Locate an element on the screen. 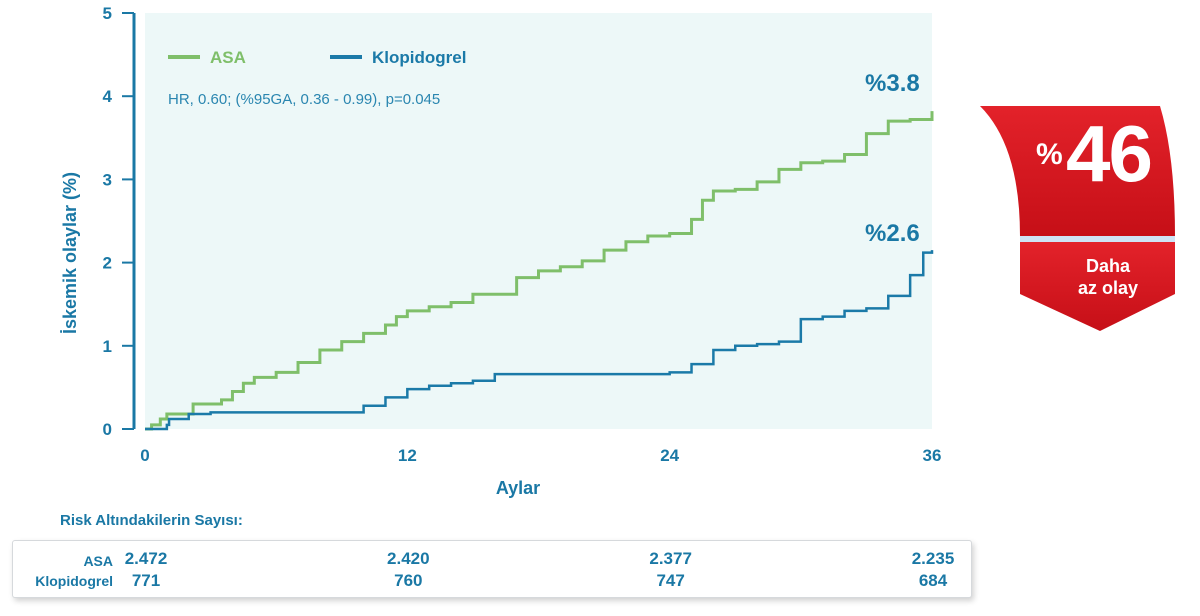  y-tick-label: 5 is located at coordinates (107, 13).